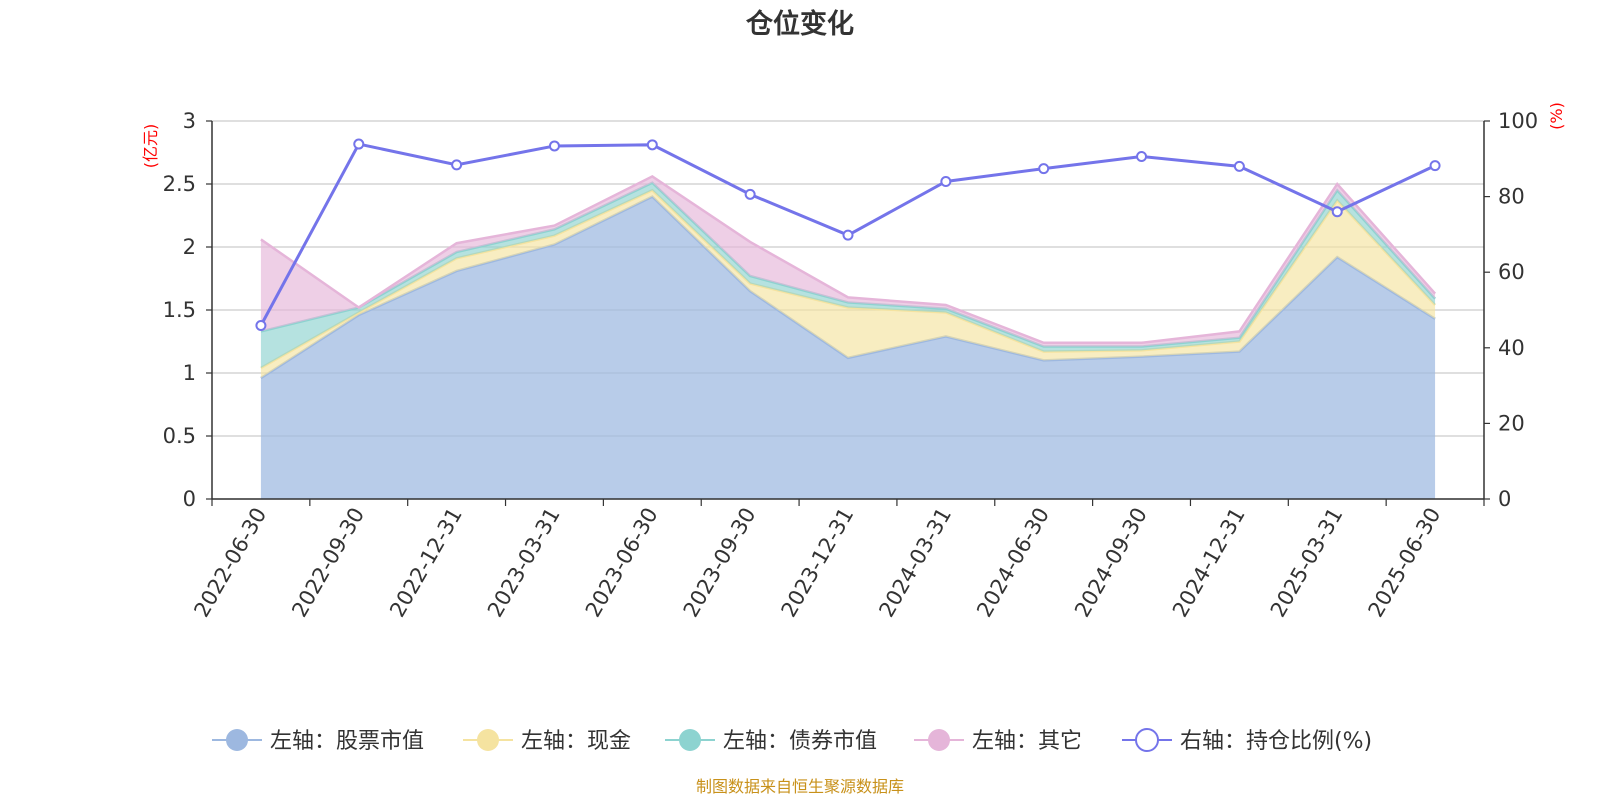 The height and width of the screenshot is (800, 1600). Describe the element at coordinates (720, 563) in the screenshot. I see `x-tick-label: 2023-09-30` at that location.